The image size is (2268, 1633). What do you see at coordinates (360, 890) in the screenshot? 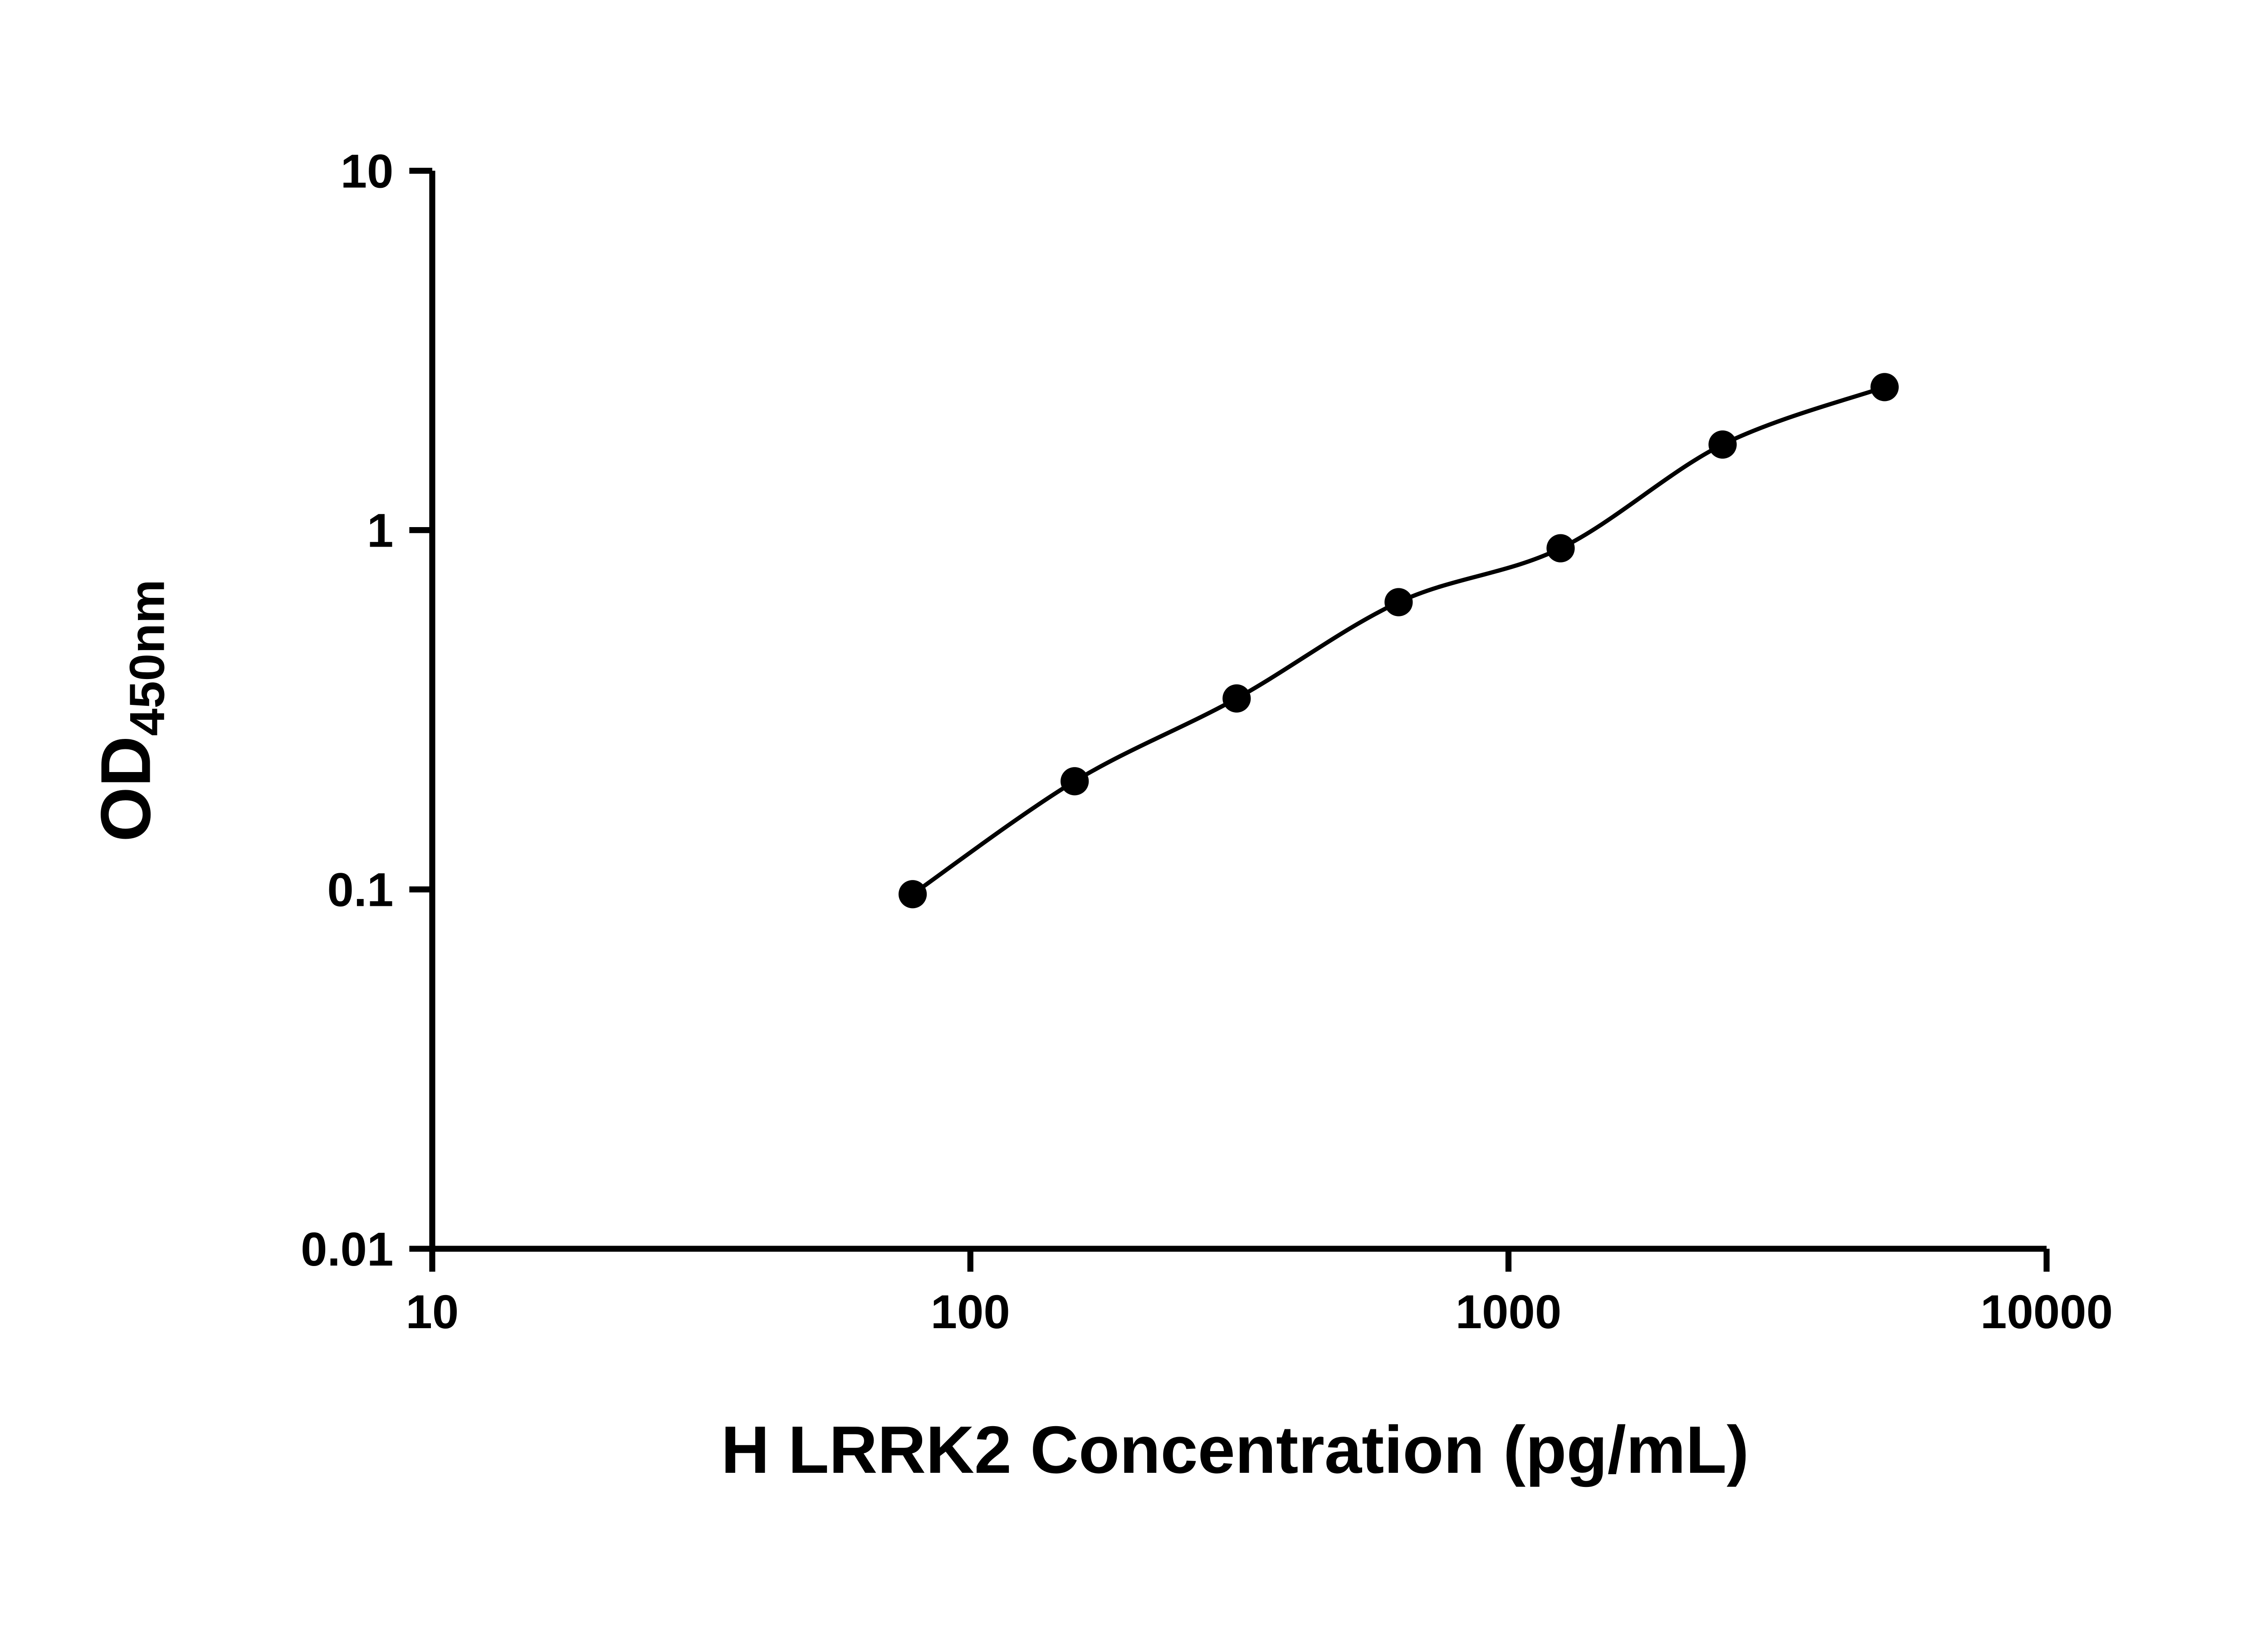
I see `y-tick-label: 0.1` at bounding box center [360, 890].